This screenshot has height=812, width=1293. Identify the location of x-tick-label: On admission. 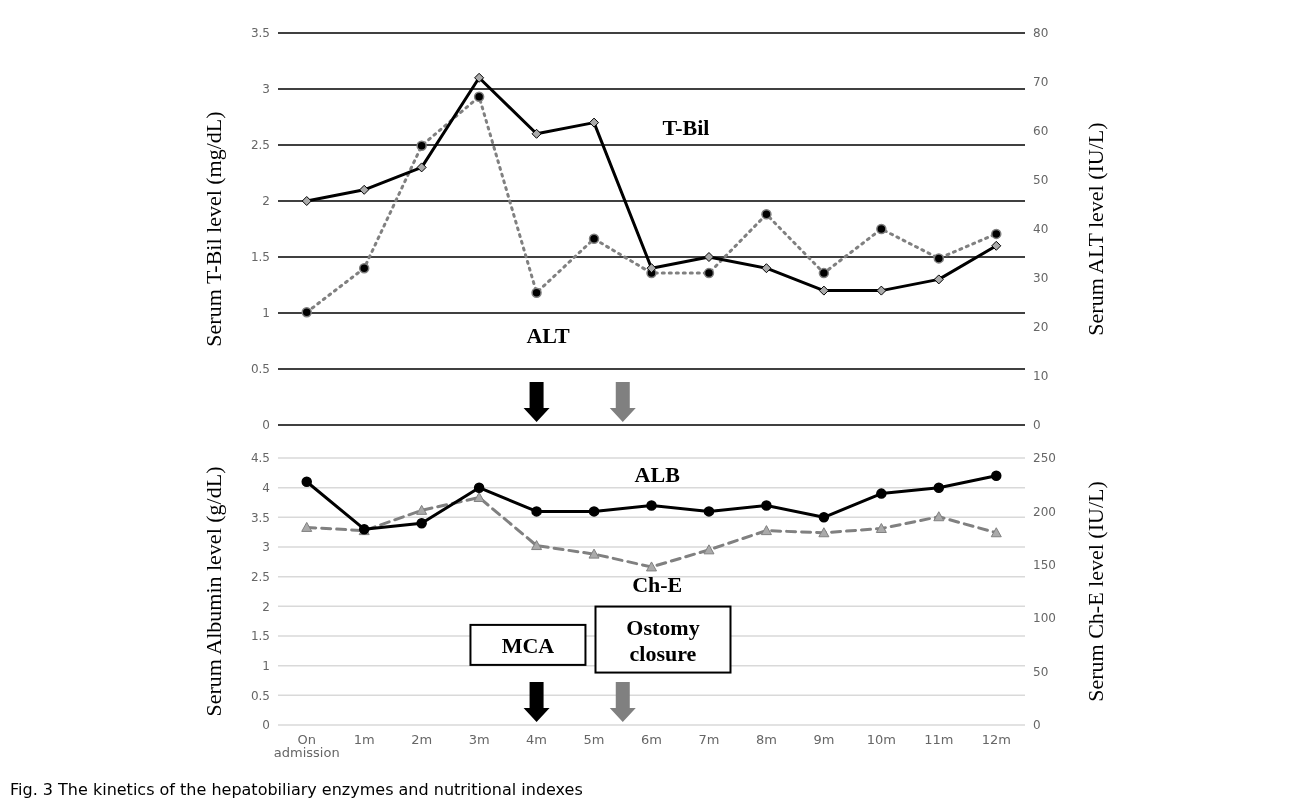
(306, 746).